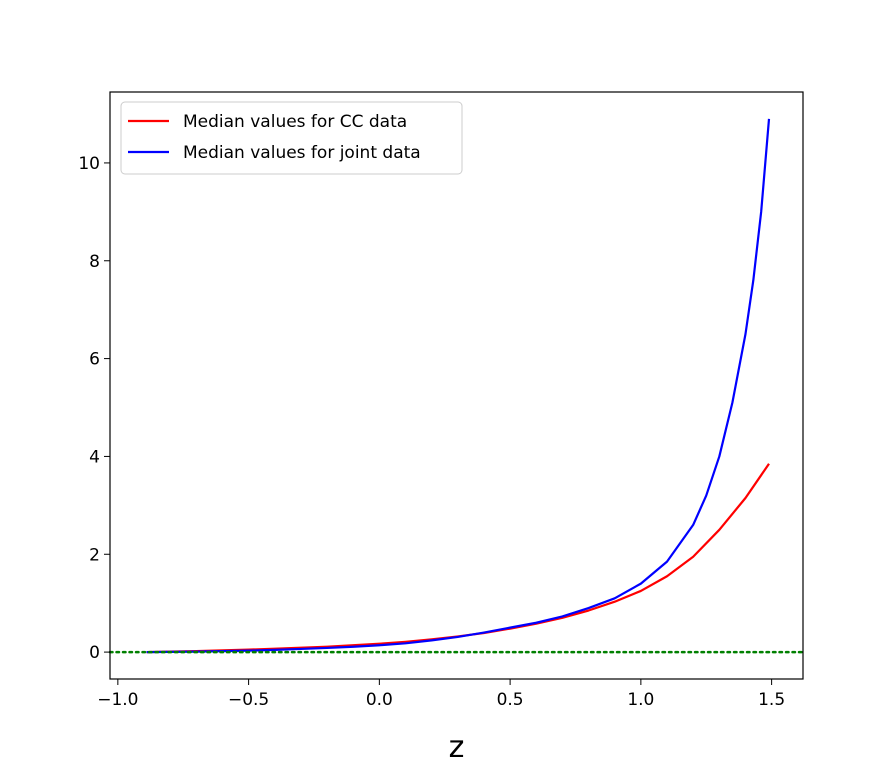  Describe the element at coordinates (457, 746) in the screenshot. I see `x-axis-label: z` at that location.